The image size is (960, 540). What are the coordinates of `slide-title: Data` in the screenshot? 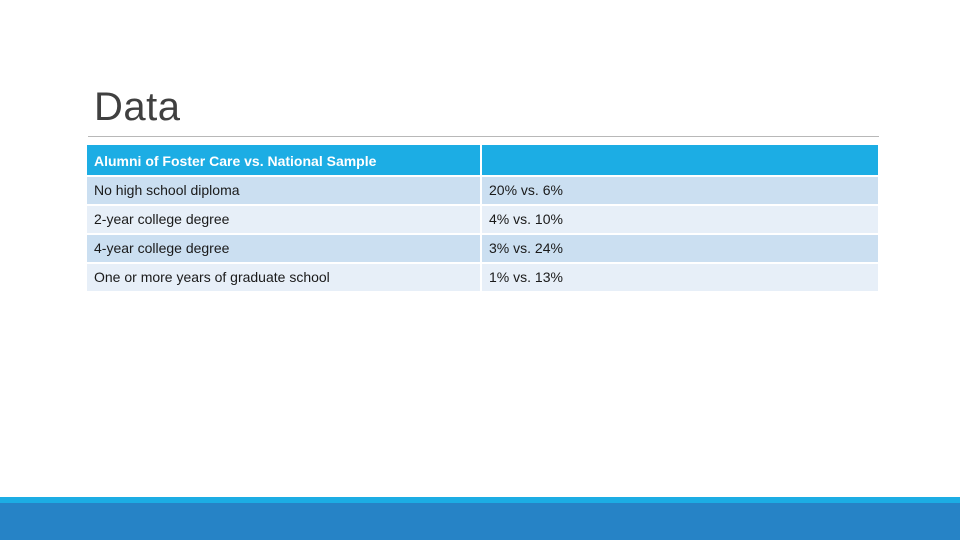 It's located at (137, 107).